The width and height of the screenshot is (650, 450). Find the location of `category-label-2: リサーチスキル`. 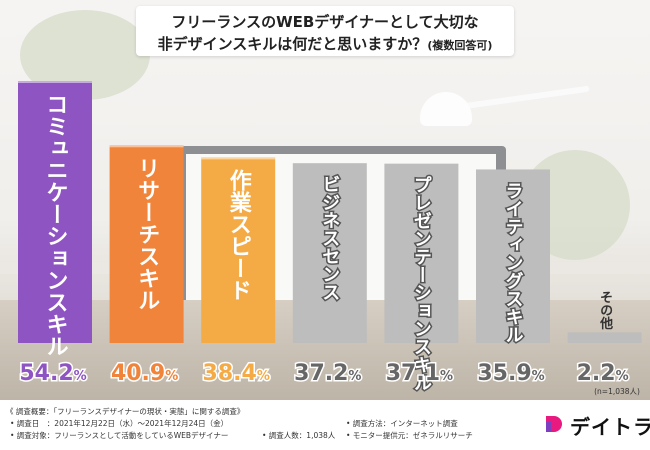

category-label-2: リサーチスキル is located at coordinates (146, 234).